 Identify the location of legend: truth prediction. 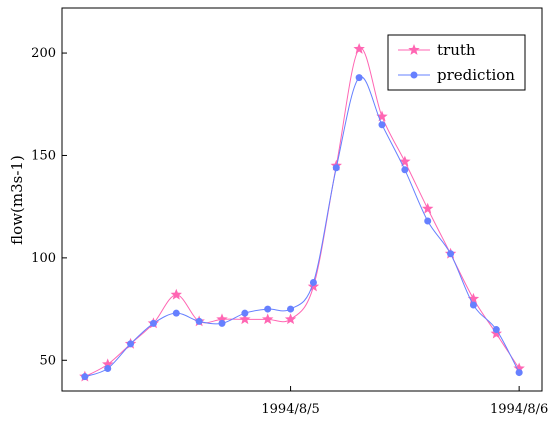
(456, 62).